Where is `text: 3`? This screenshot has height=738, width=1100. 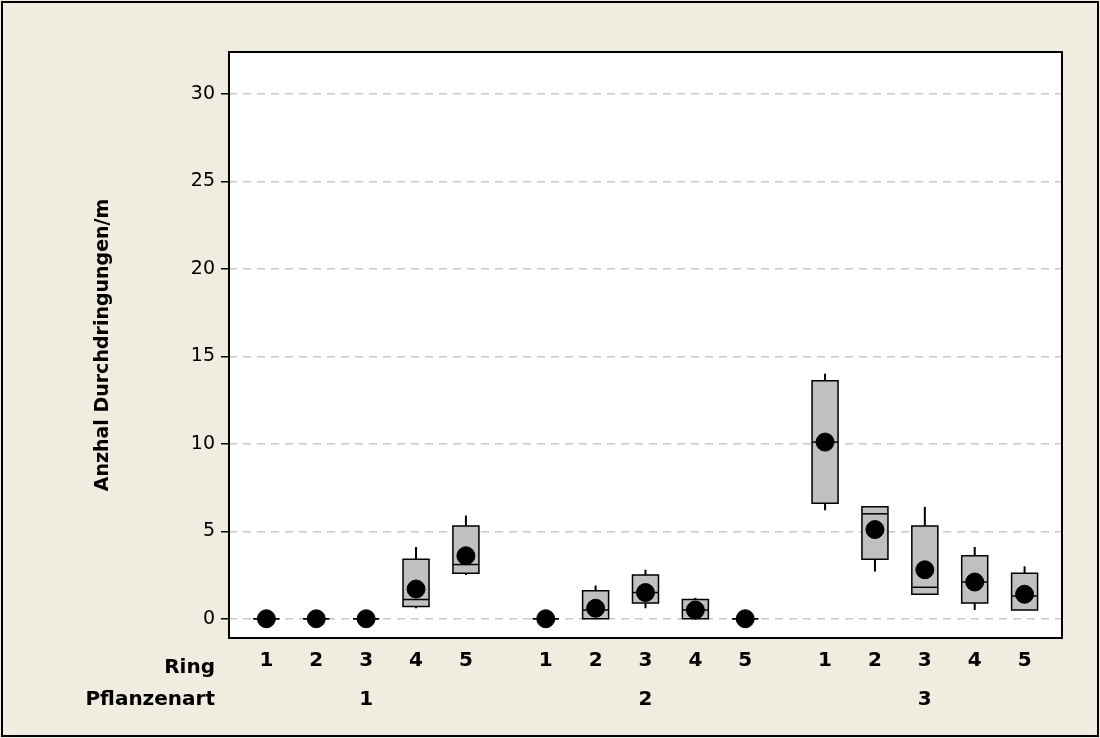
text: 3 is located at coordinates (924, 698).